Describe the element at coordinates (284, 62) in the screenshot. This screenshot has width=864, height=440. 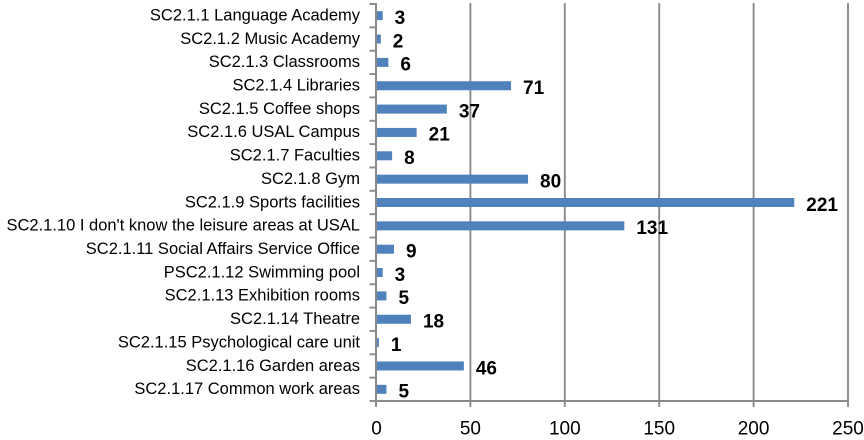
I see `svg-text: SC2.1.3 Classrooms` at that location.